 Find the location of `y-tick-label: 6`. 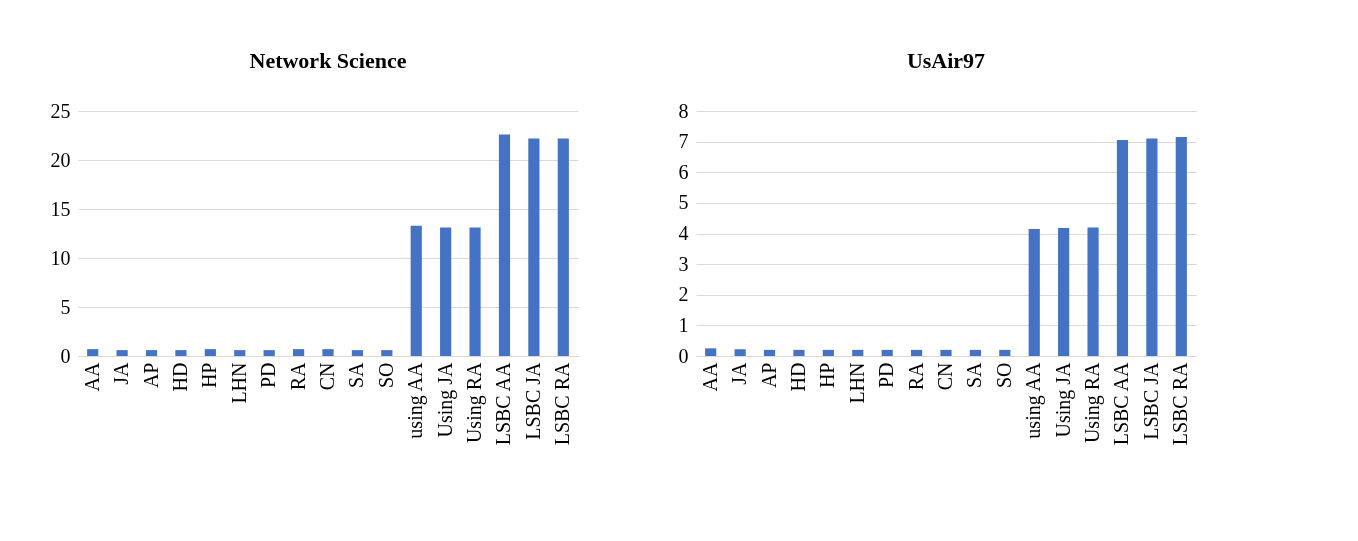

y-tick-label: 6 is located at coordinates (683, 171).